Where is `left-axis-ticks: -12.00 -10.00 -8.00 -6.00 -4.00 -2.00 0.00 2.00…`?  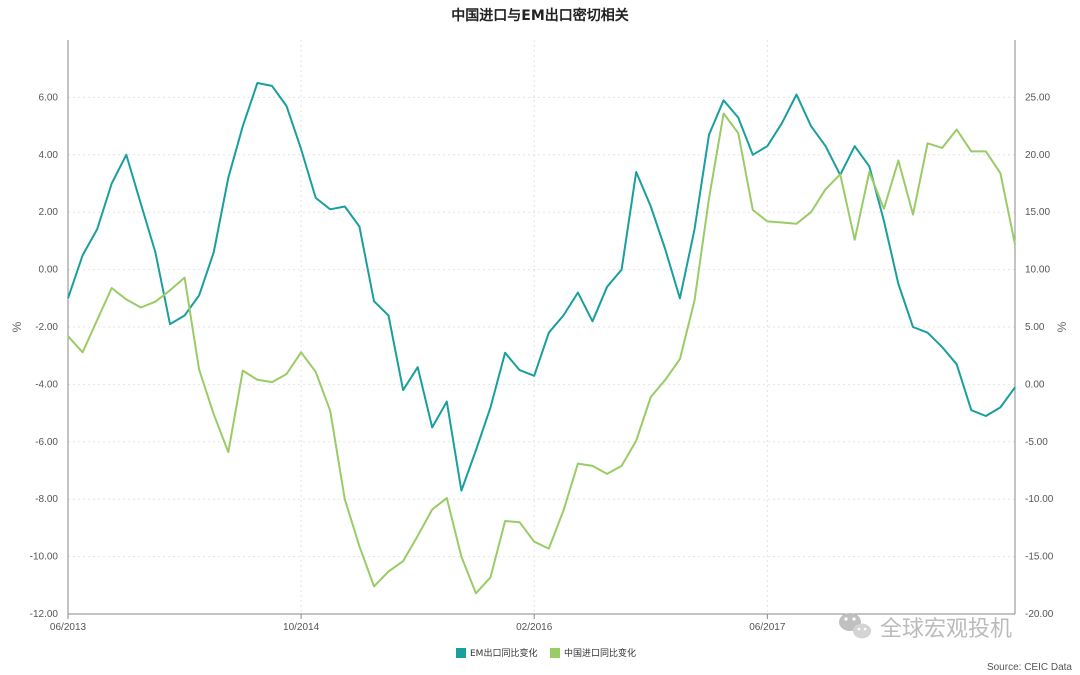 left-axis-ticks: -12.00 -10.00 -8.00 -6.00 -4.00 -2.00 0.00 2.00… is located at coordinates (44, 356).